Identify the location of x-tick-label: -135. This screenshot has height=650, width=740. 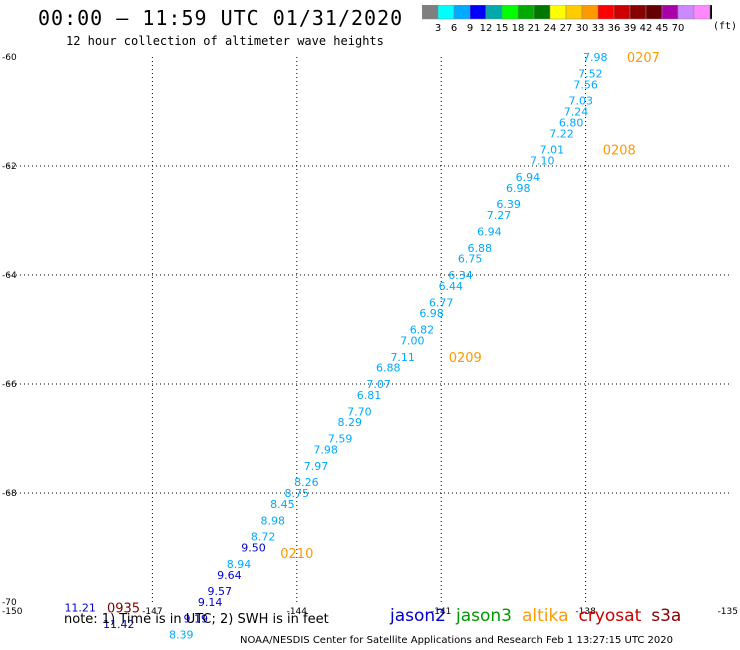
(728, 612).